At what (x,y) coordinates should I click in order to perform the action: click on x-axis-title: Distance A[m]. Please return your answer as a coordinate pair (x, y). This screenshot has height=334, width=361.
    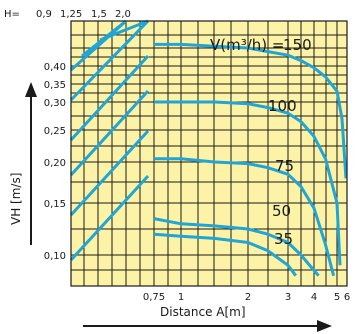
    Looking at the image, I should click on (203, 312).